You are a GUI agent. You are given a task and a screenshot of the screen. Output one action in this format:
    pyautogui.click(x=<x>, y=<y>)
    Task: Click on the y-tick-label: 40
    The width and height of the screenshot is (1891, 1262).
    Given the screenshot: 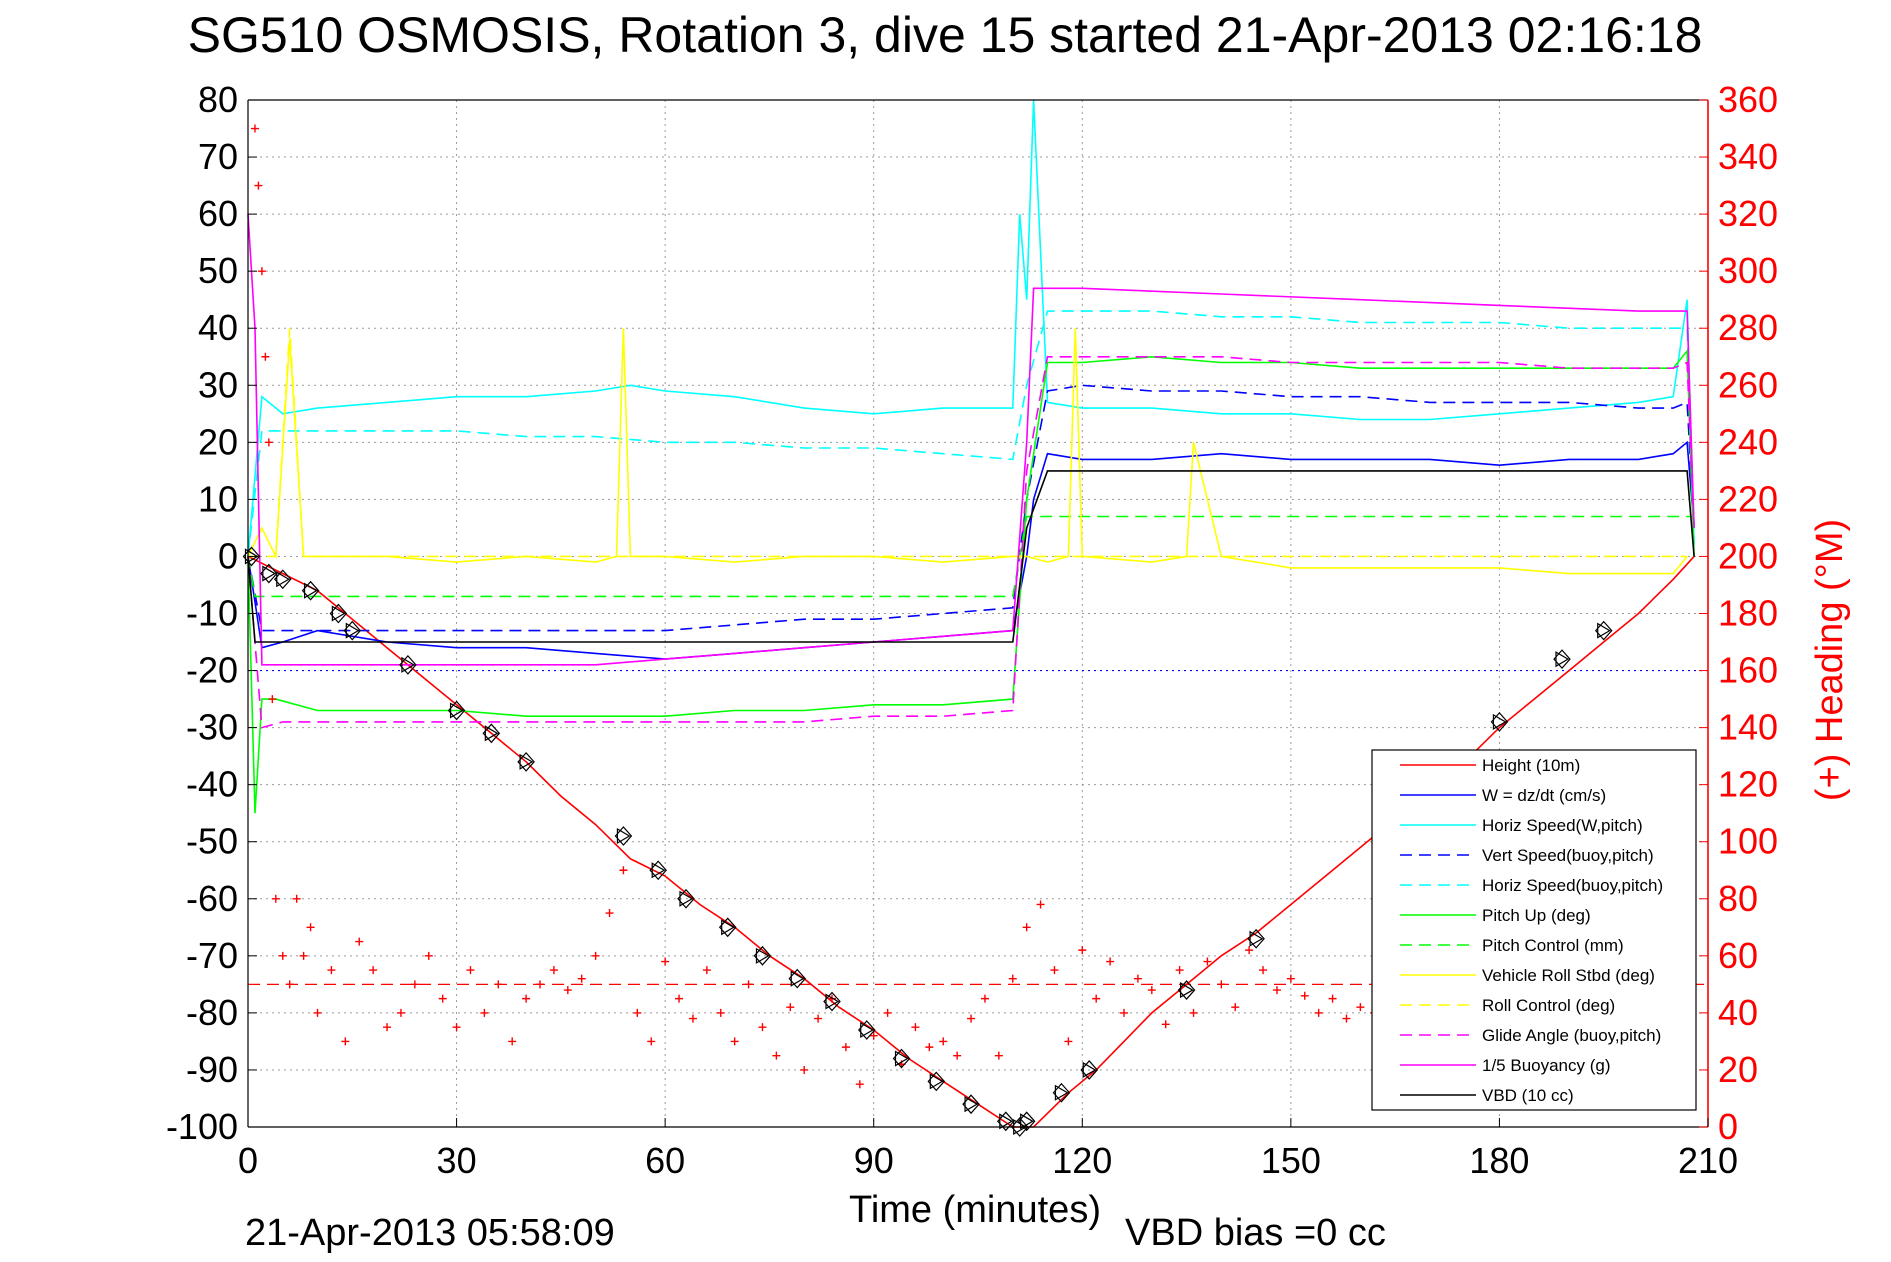 What is the action you would take?
    pyautogui.click(x=218, y=327)
    